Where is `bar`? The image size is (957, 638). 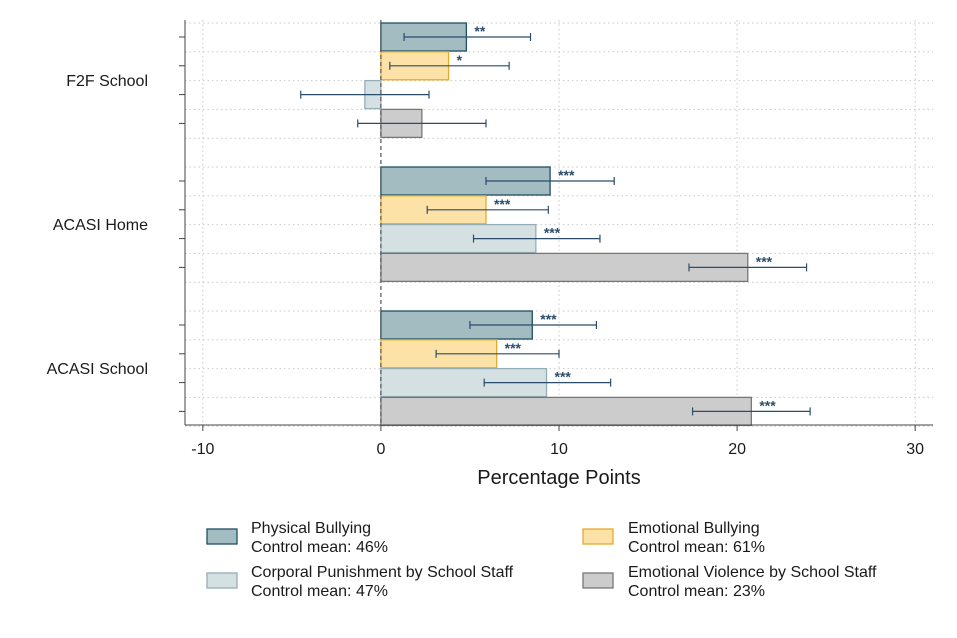 bar is located at coordinates (564, 267).